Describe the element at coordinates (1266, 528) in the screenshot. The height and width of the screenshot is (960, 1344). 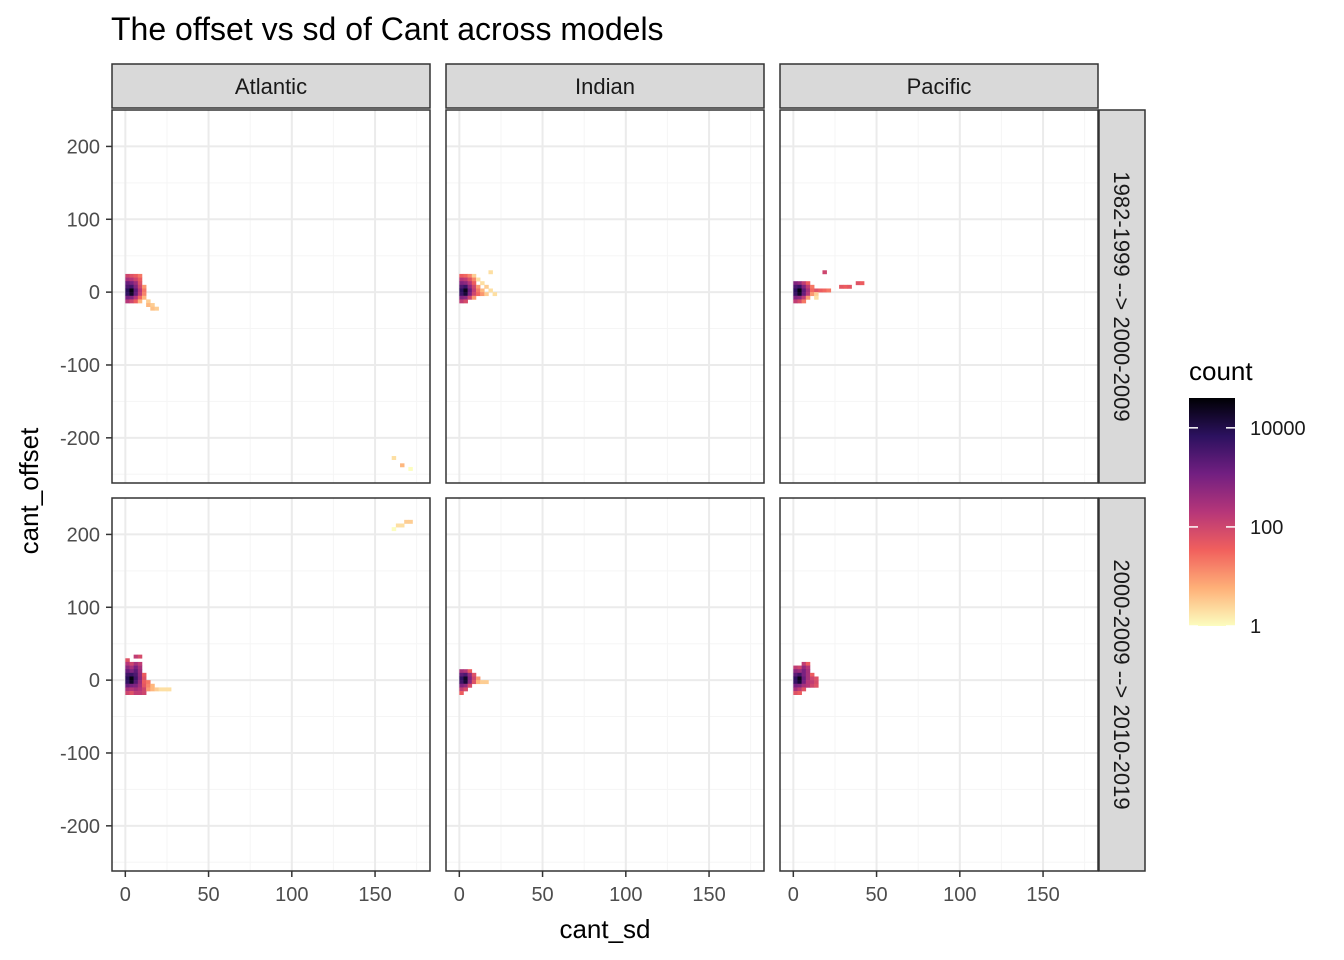
I see `legend-break-label: 100` at that location.